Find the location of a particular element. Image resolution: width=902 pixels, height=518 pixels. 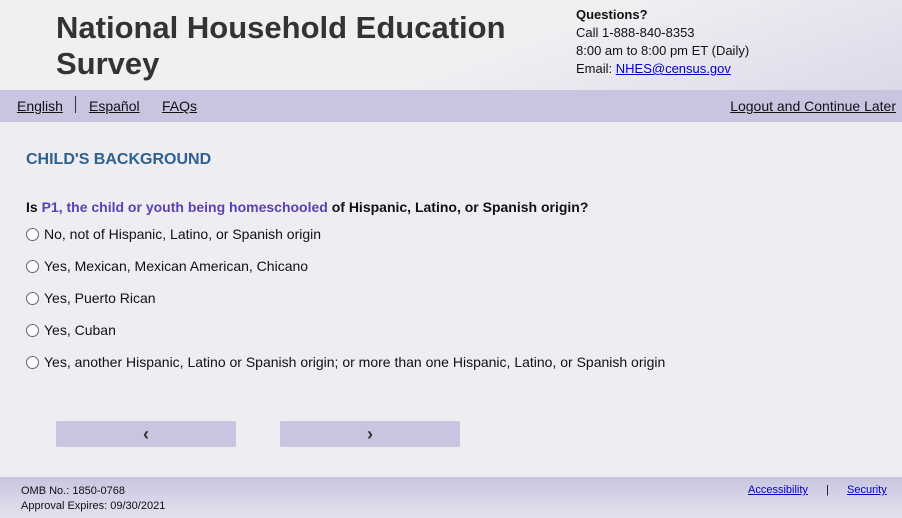

next-button: › is located at coordinates (370, 434).